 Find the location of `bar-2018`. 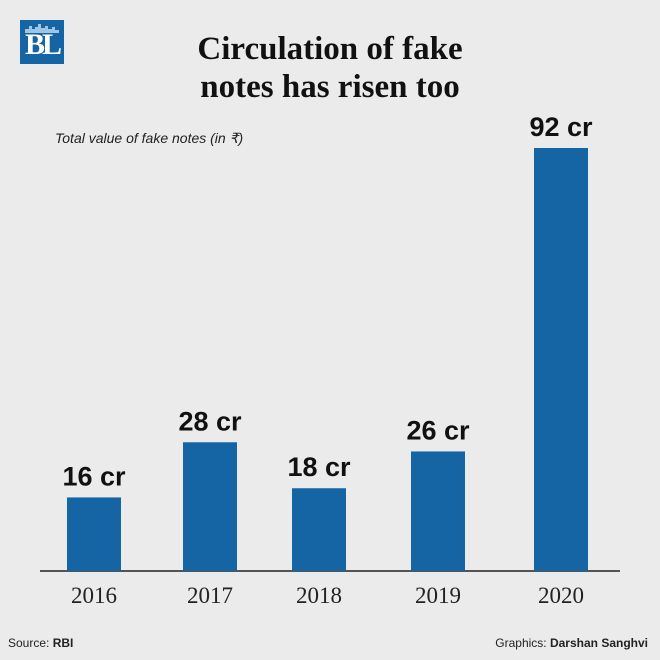

bar-2018 is located at coordinates (319, 529).